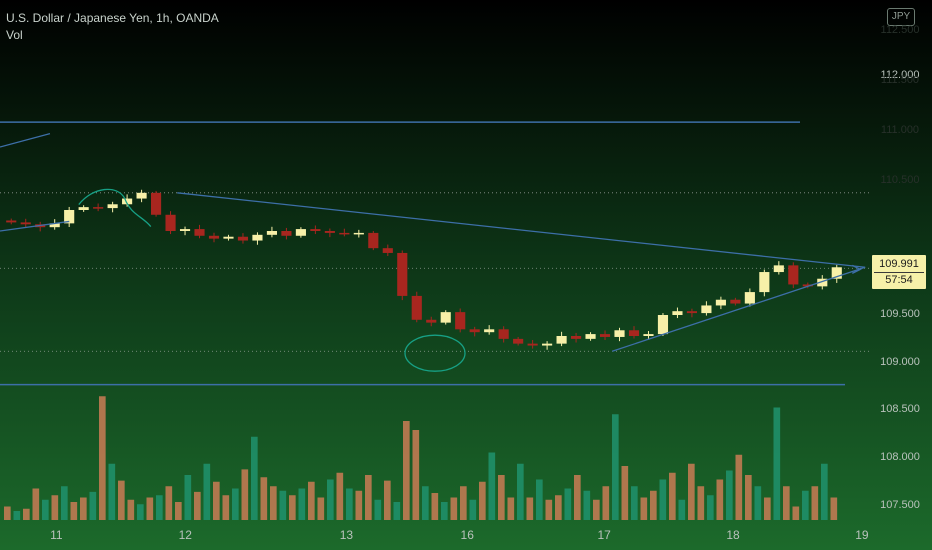 Image resolution: width=932 pixels, height=550 pixels. I want to click on time-tick: 11, so click(56, 535).